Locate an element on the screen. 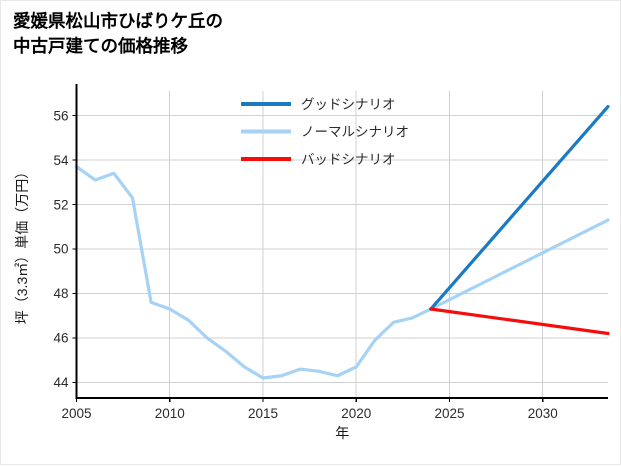 The image size is (621, 466). x-tick-label: 2005 is located at coordinates (76, 413).